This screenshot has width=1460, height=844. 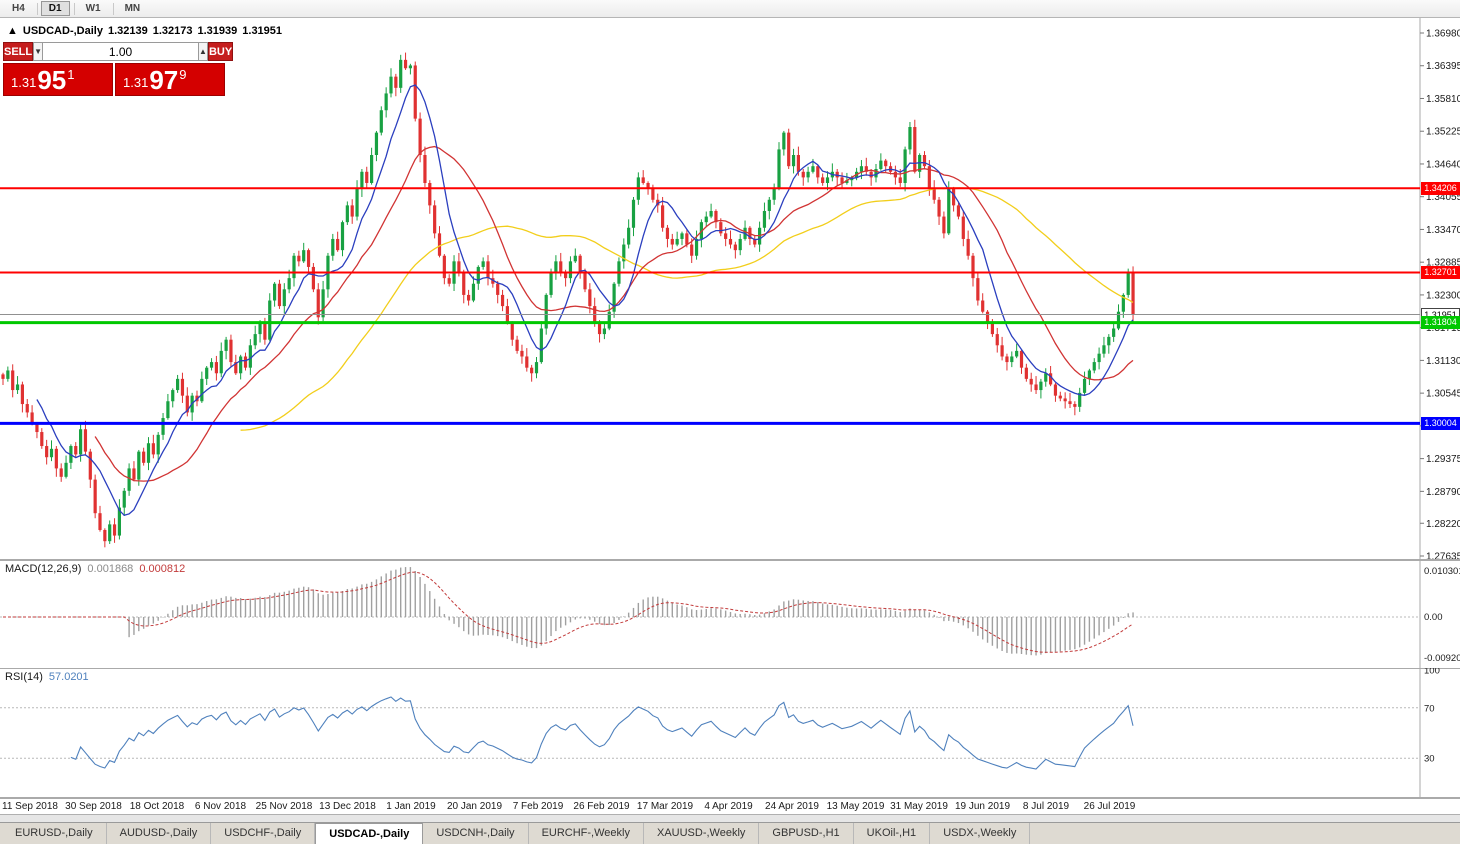 What do you see at coordinates (220, 51) in the screenshot?
I see `buy-button: BUY` at bounding box center [220, 51].